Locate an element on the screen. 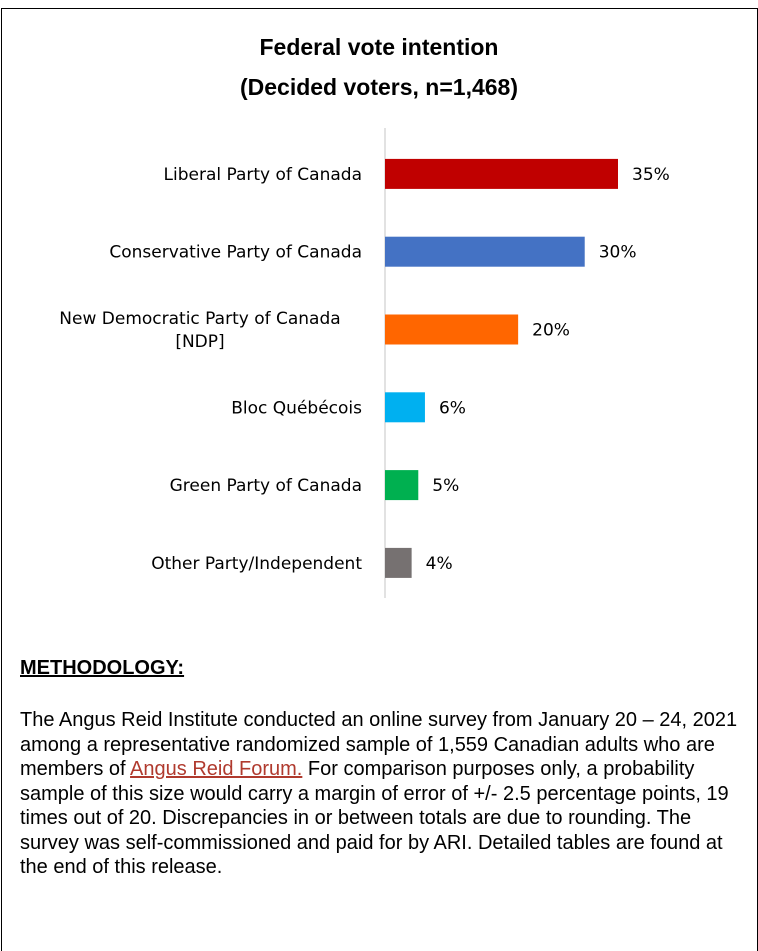  value-label-3: 6% is located at coordinates (452, 408).